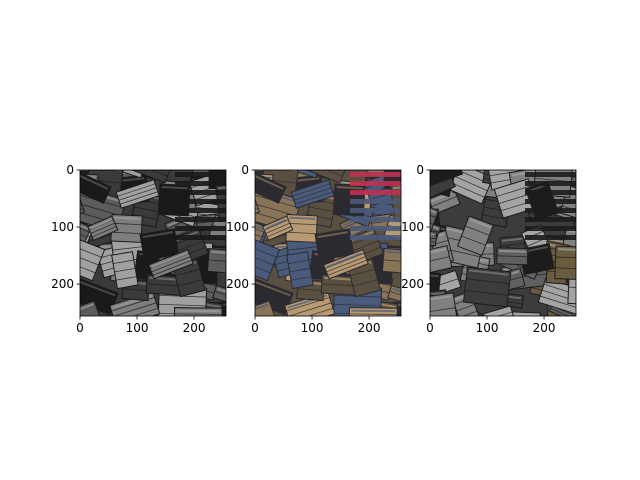  I want to click on image-panel-3: 0 100 200 0 100 200, so click(489, 249).